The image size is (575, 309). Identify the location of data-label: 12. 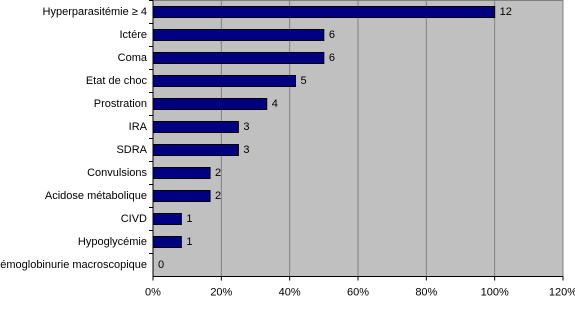
(506, 12).